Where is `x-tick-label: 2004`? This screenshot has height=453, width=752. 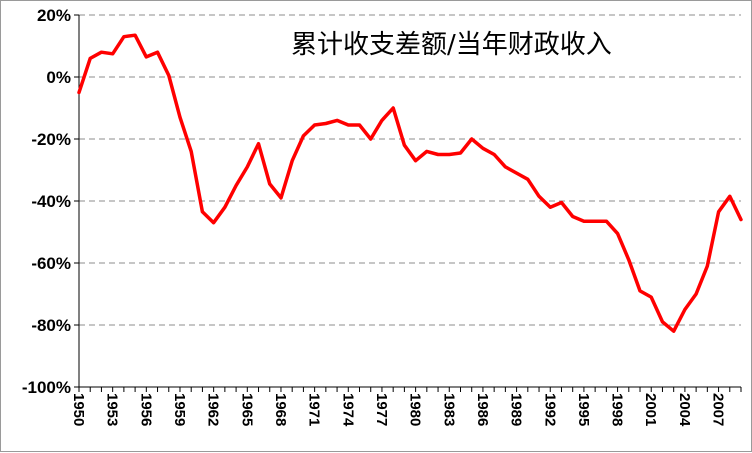 x-tick-label: 2004 is located at coordinates (684, 410).